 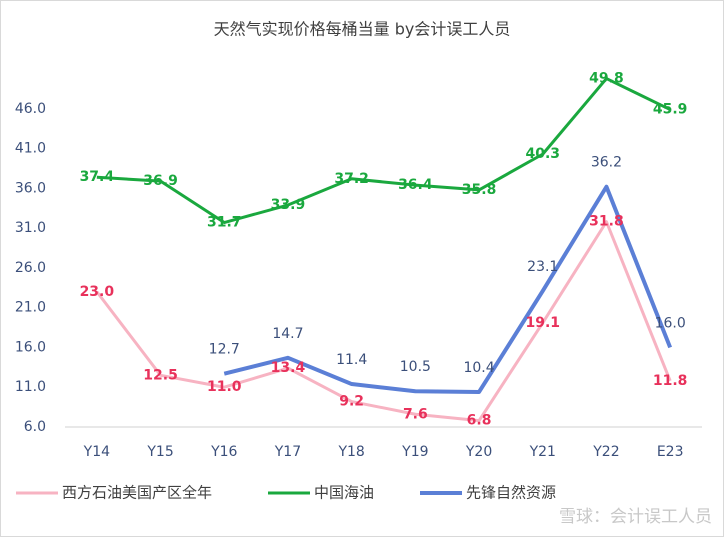 What do you see at coordinates (670, 452) in the screenshot?
I see `x-tick-label: E23` at bounding box center [670, 452].